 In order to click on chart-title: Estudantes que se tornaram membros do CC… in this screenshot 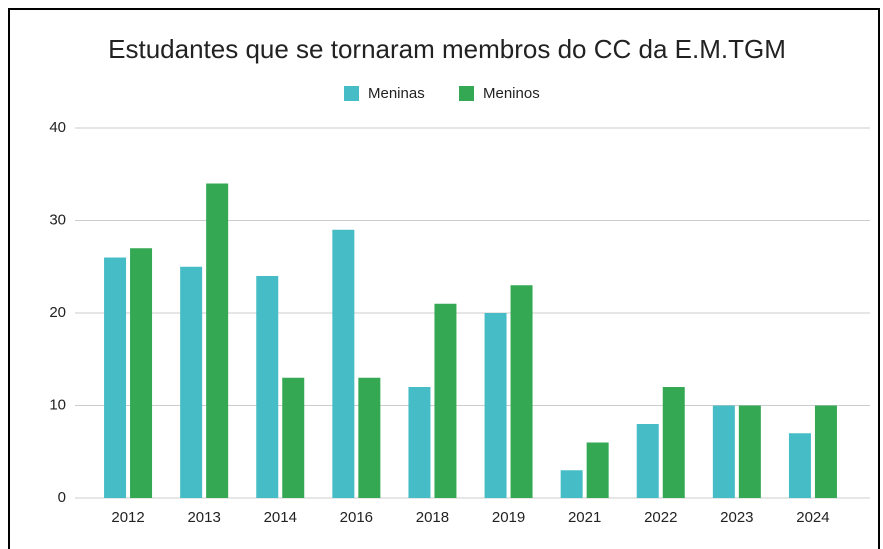, I will do `click(447, 49)`.